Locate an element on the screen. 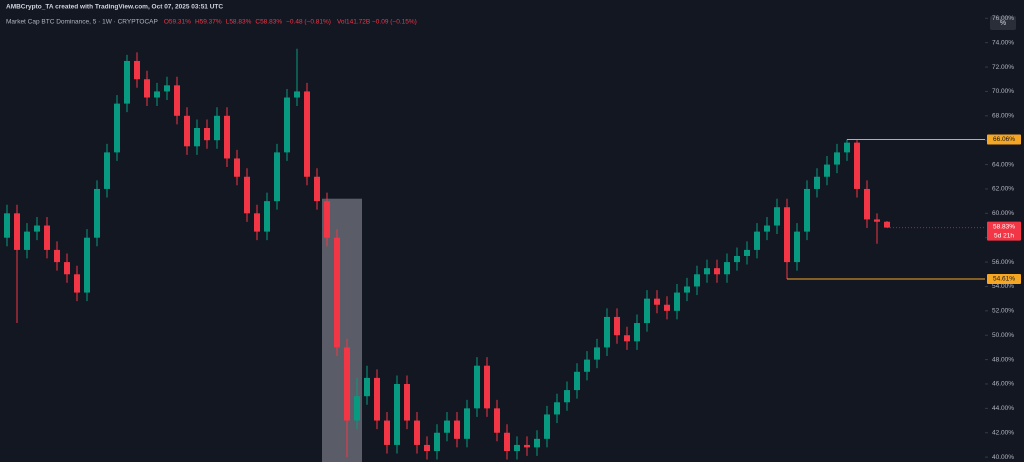 Image resolution: width=1024 pixels, height=462 pixels. legend-value: C58.83% is located at coordinates (268, 22).